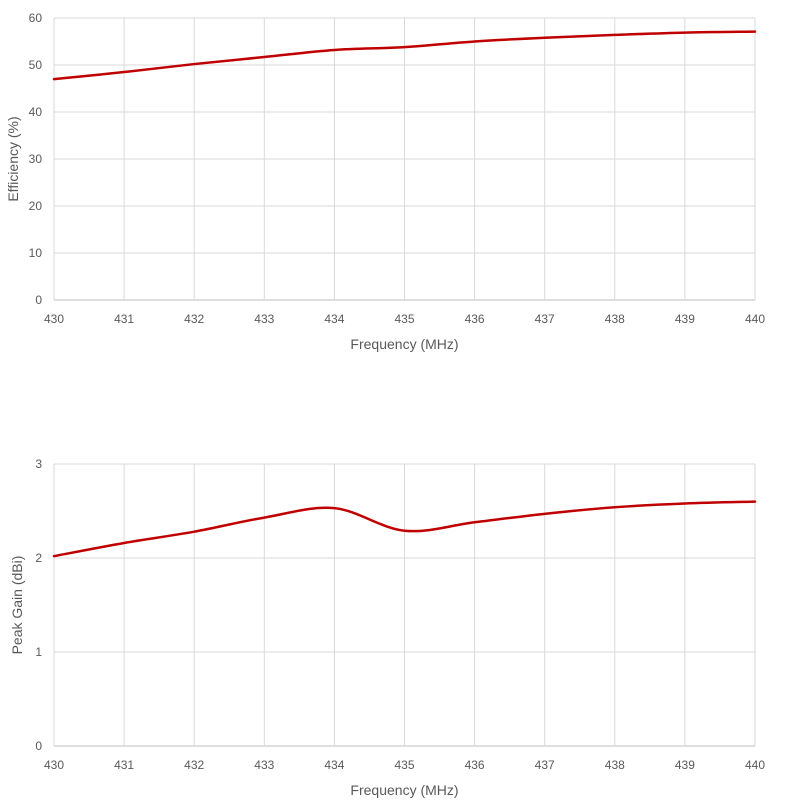  Describe the element at coordinates (36, 159) in the screenshot. I see `y-tick-label: 30` at that location.